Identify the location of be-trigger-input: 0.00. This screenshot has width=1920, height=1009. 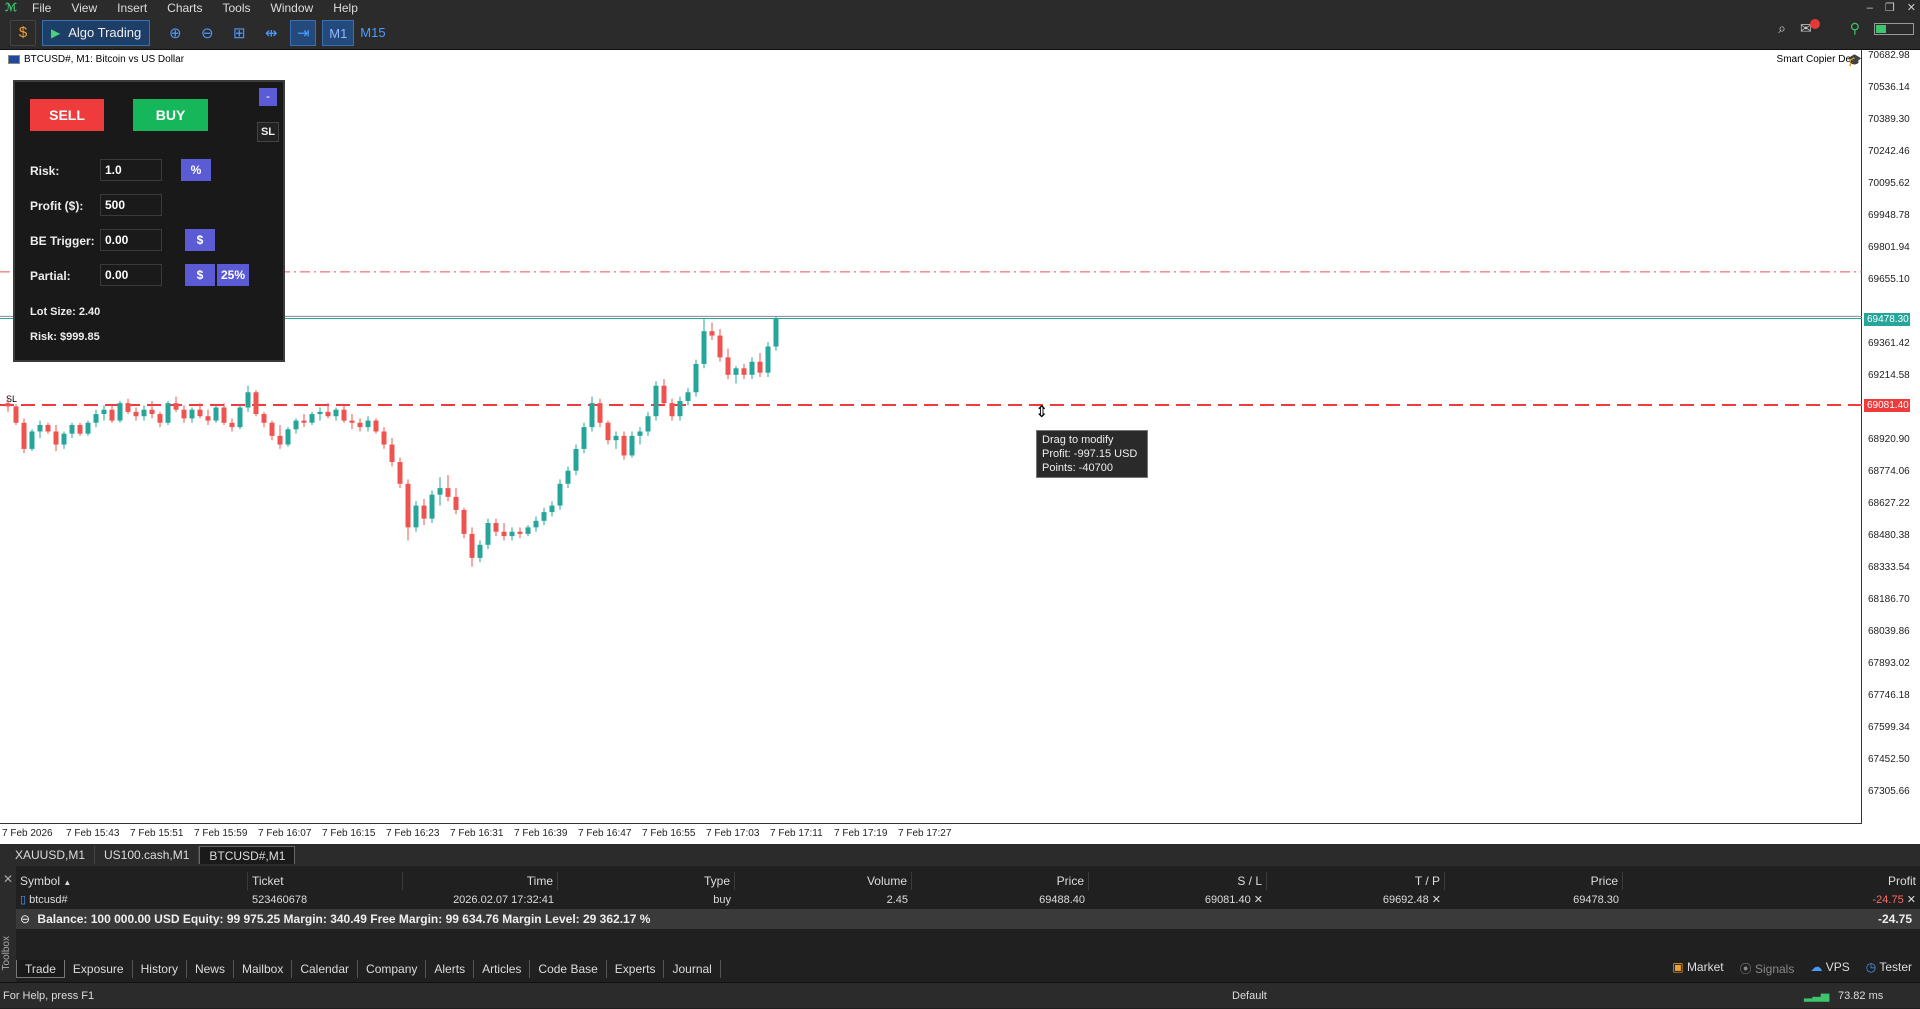
(131, 240).